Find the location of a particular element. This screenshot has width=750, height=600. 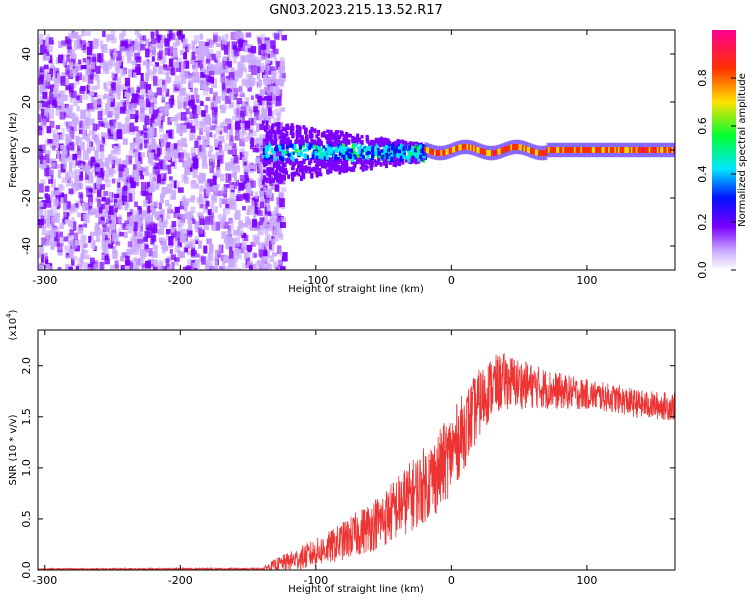

colorbar-axis: 0.00.20.40.60.8 is located at coordinates (716, 174).